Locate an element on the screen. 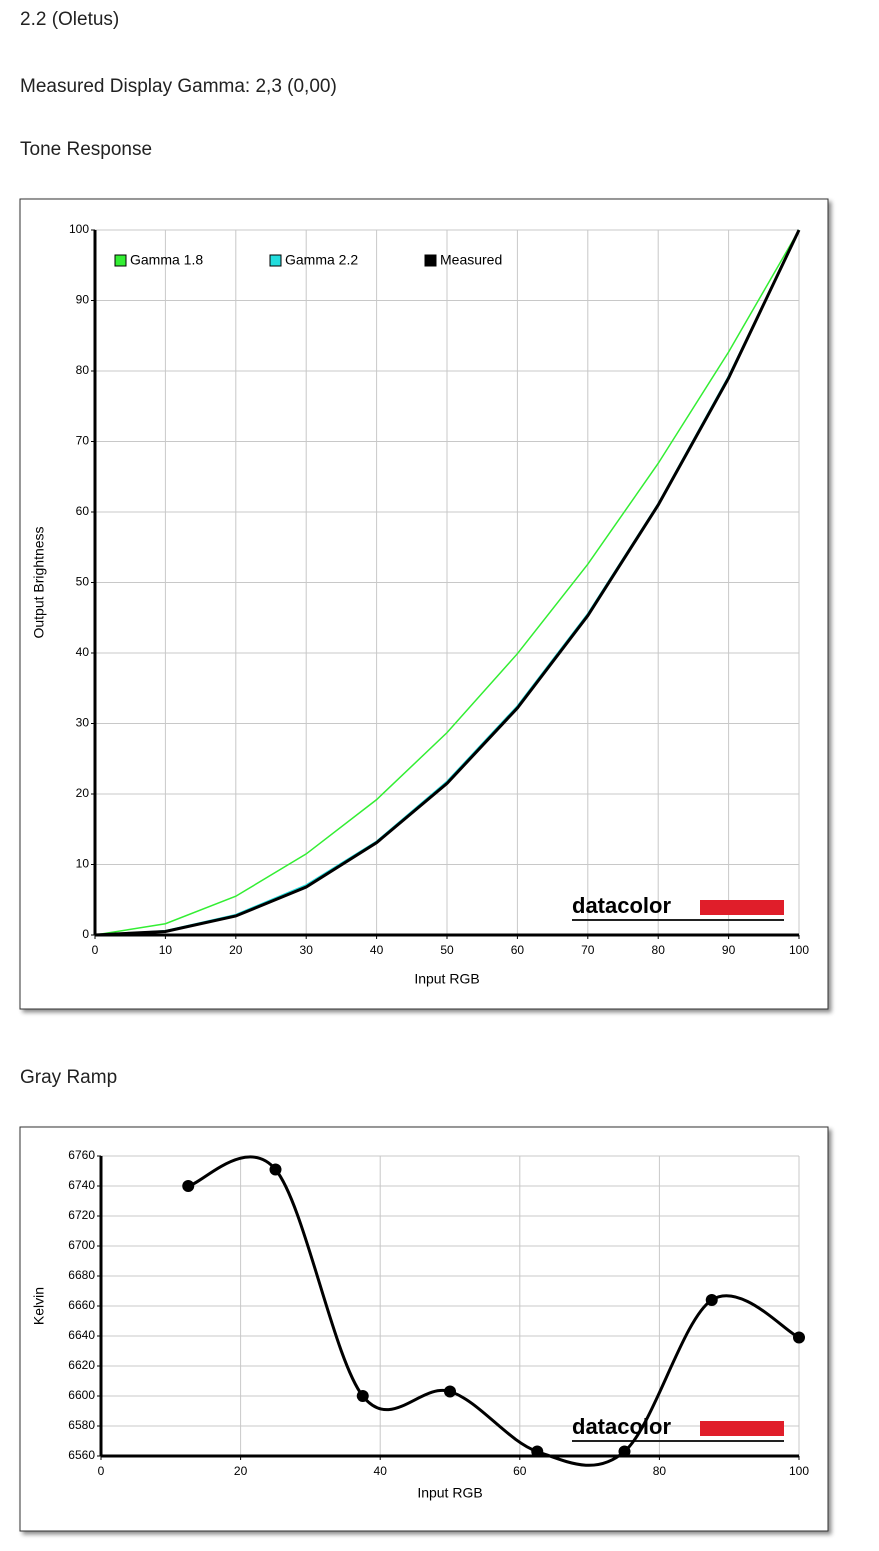  y-tick-label: 100 is located at coordinates (79, 229).